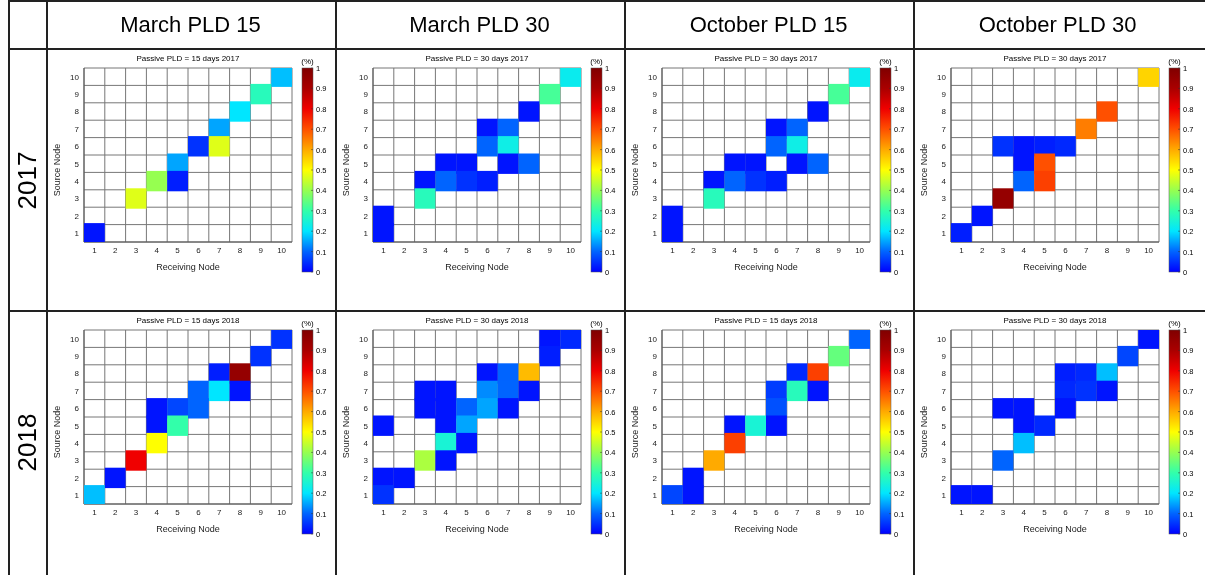  What do you see at coordinates (1055, 58) in the screenshot?
I see `chart-title: Passive PLD = 30 days 2017` at bounding box center [1055, 58].